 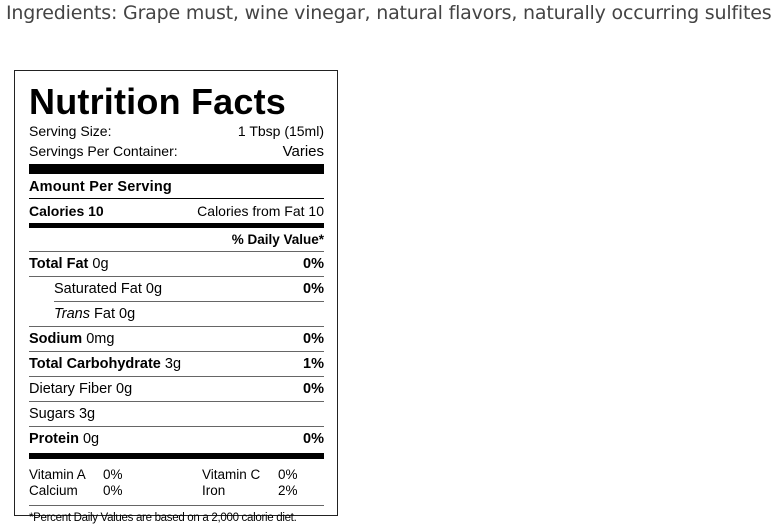 What do you see at coordinates (59, 264) in the screenshot?
I see `nutrient-name: Total Fat` at bounding box center [59, 264].